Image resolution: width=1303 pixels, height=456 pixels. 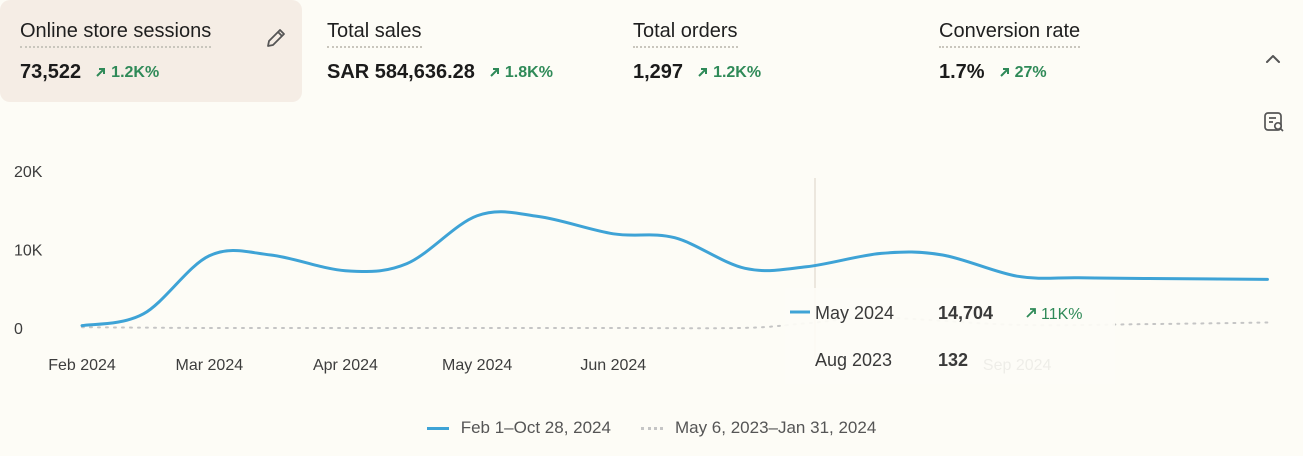 I want to click on x-tick-label: May 2024, so click(x=477, y=365).